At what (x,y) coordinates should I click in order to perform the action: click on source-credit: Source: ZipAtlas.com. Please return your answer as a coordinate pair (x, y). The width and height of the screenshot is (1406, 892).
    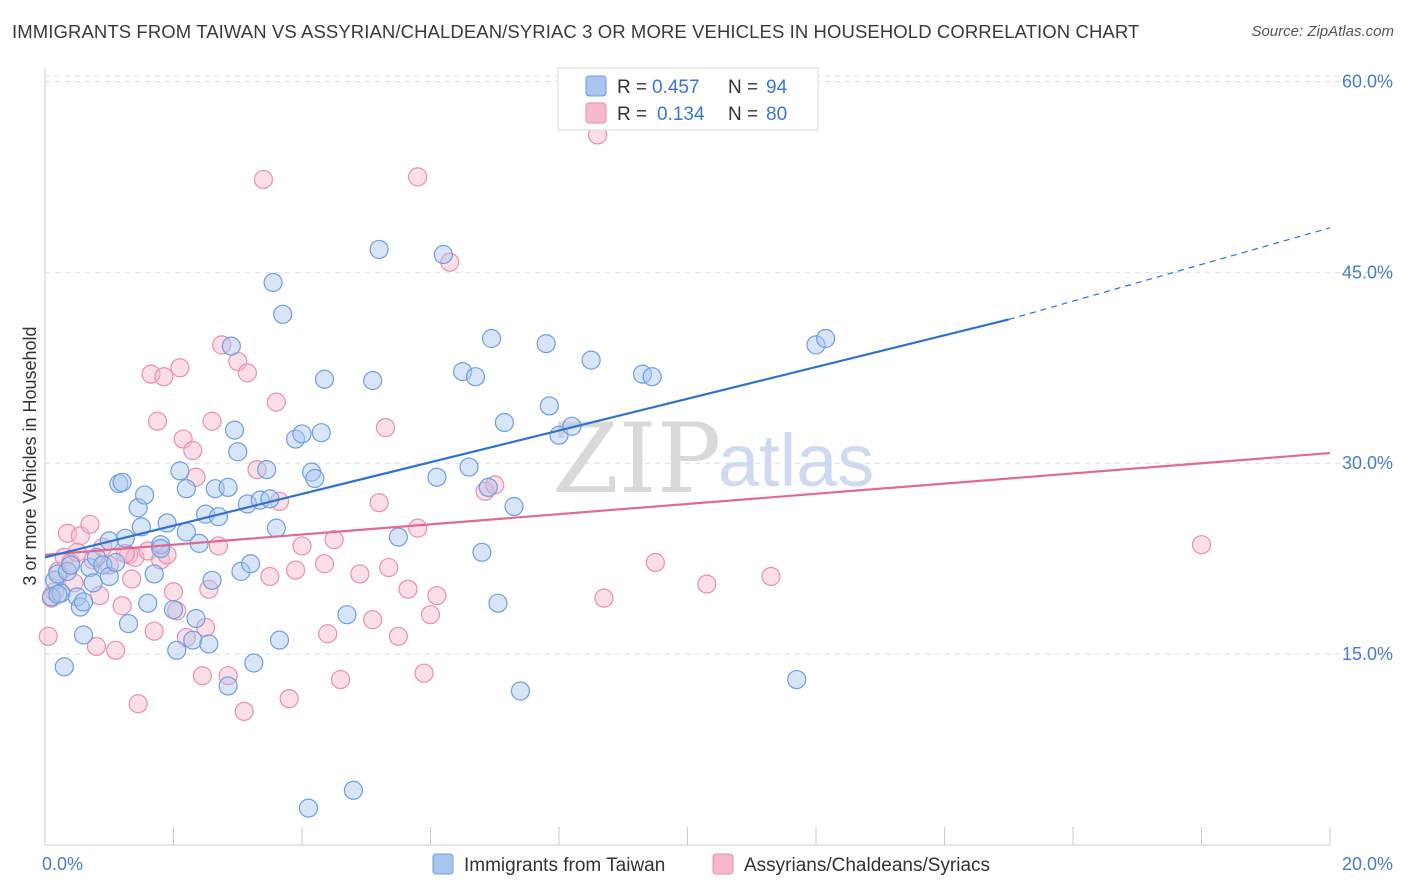
    Looking at the image, I should click on (1322, 31).